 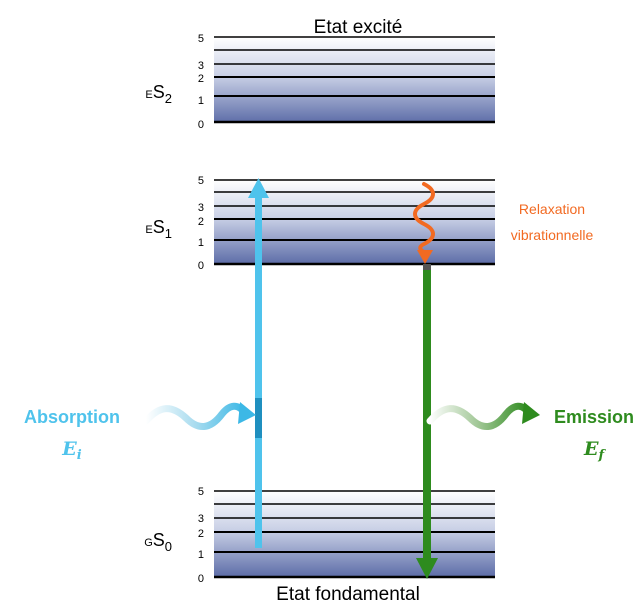 What do you see at coordinates (594, 450) in the screenshot?
I see `emission-energy: Ef` at bounding box center [594, 450].